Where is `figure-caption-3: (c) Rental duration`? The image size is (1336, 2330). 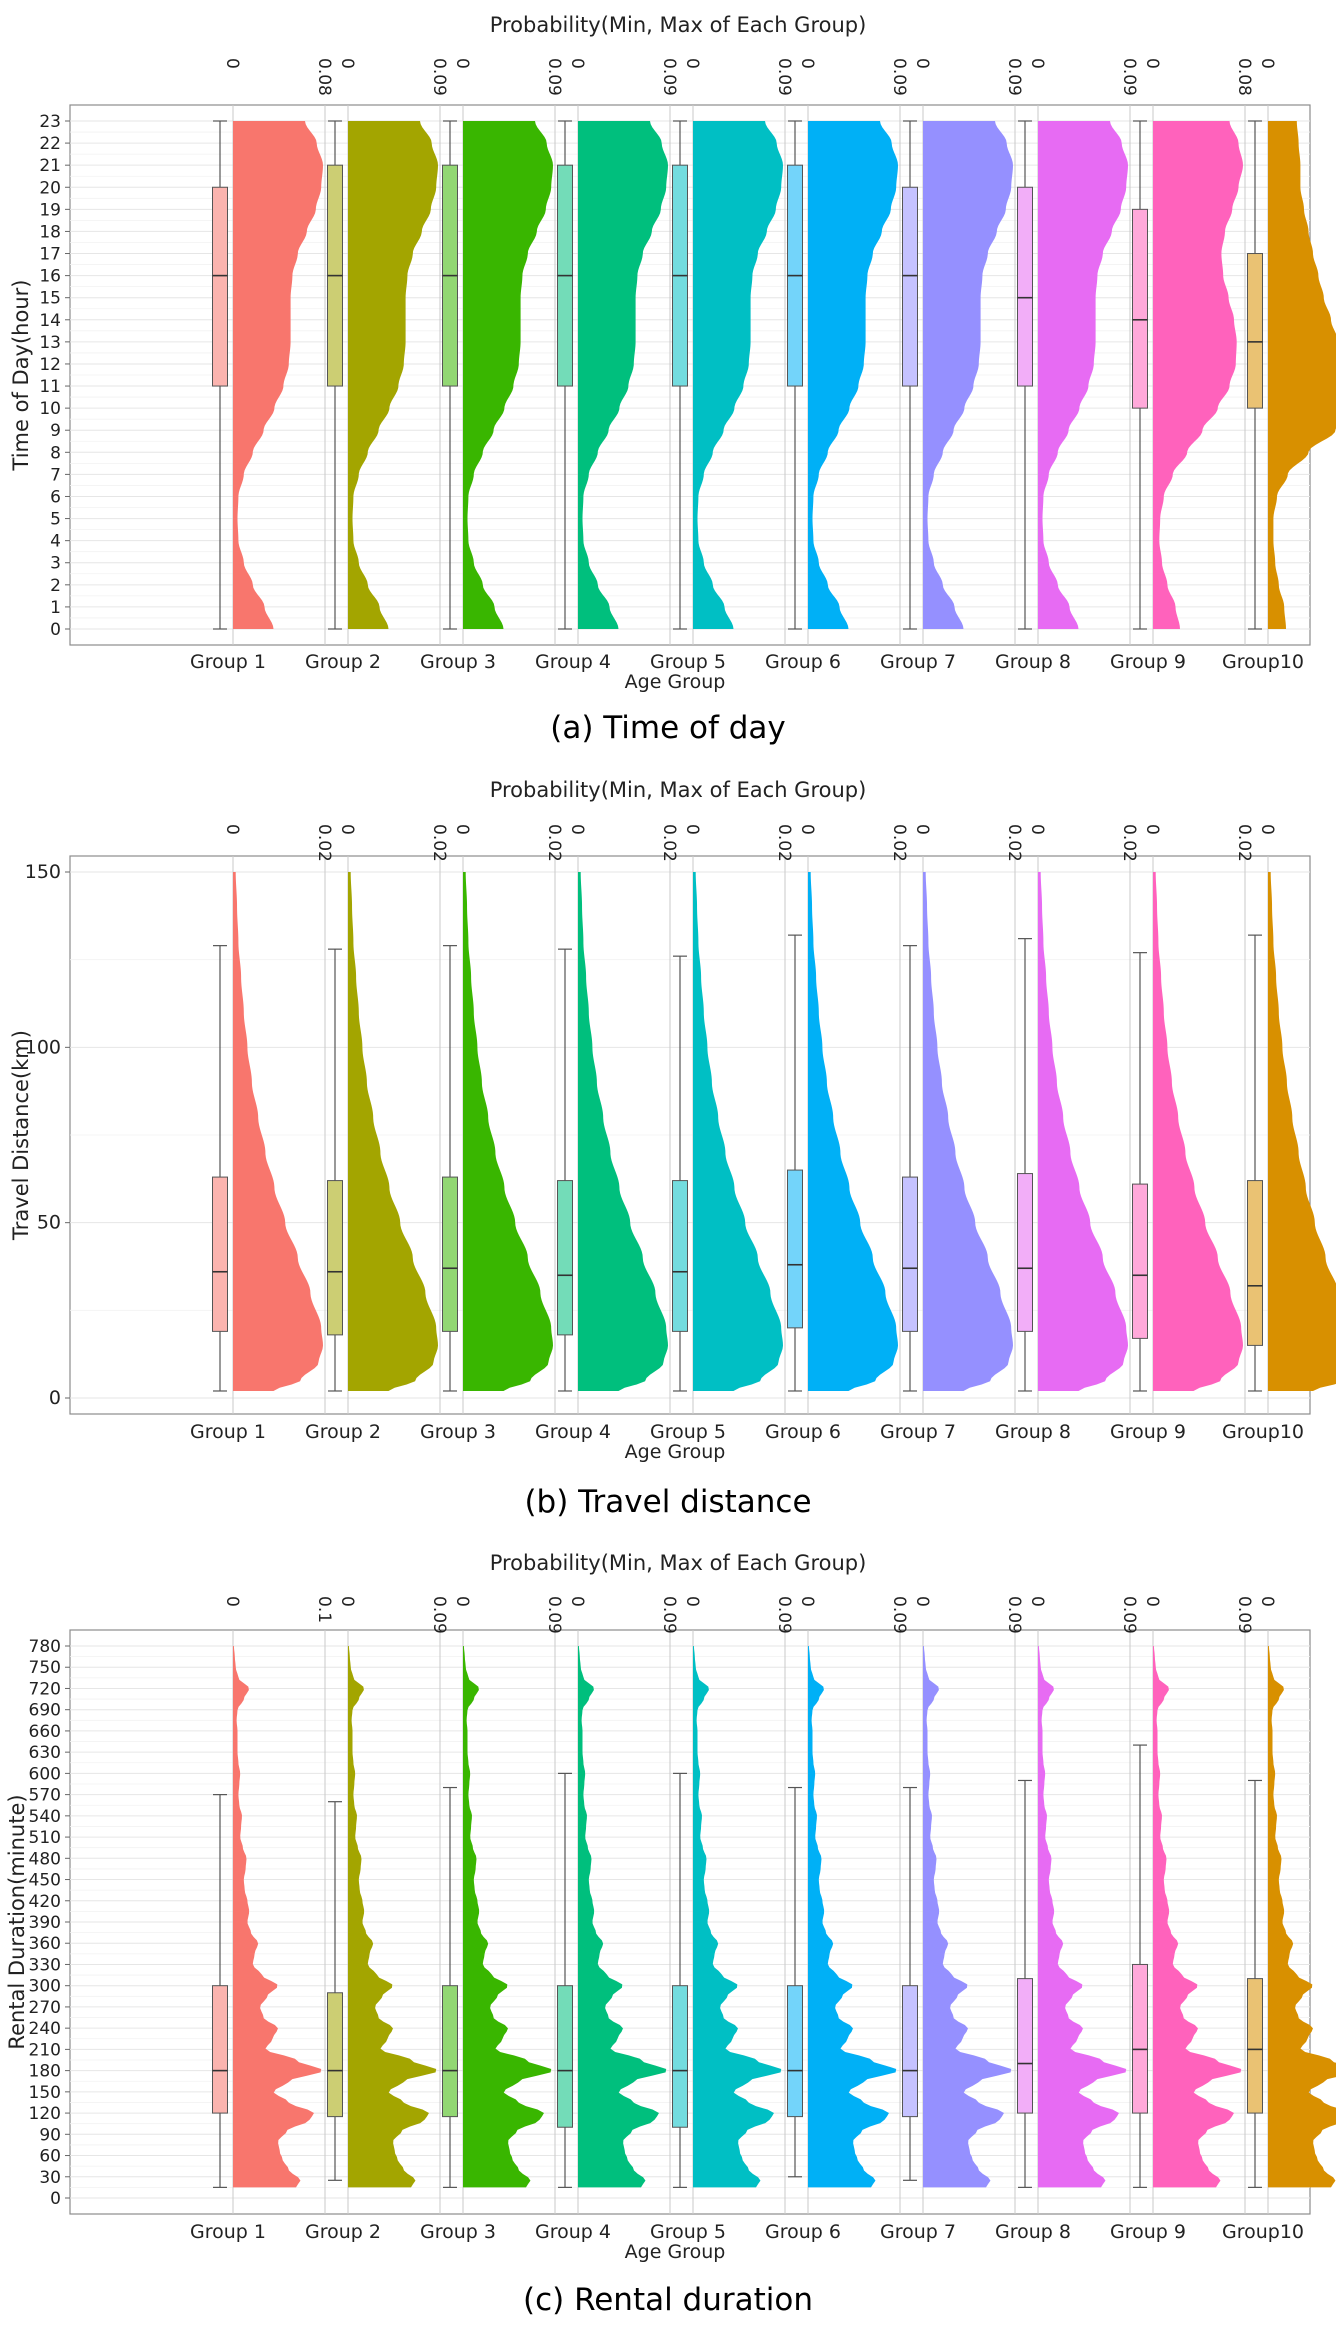 figure-caption-3: (c) Rental duration is located at coordinates (668, 2300).